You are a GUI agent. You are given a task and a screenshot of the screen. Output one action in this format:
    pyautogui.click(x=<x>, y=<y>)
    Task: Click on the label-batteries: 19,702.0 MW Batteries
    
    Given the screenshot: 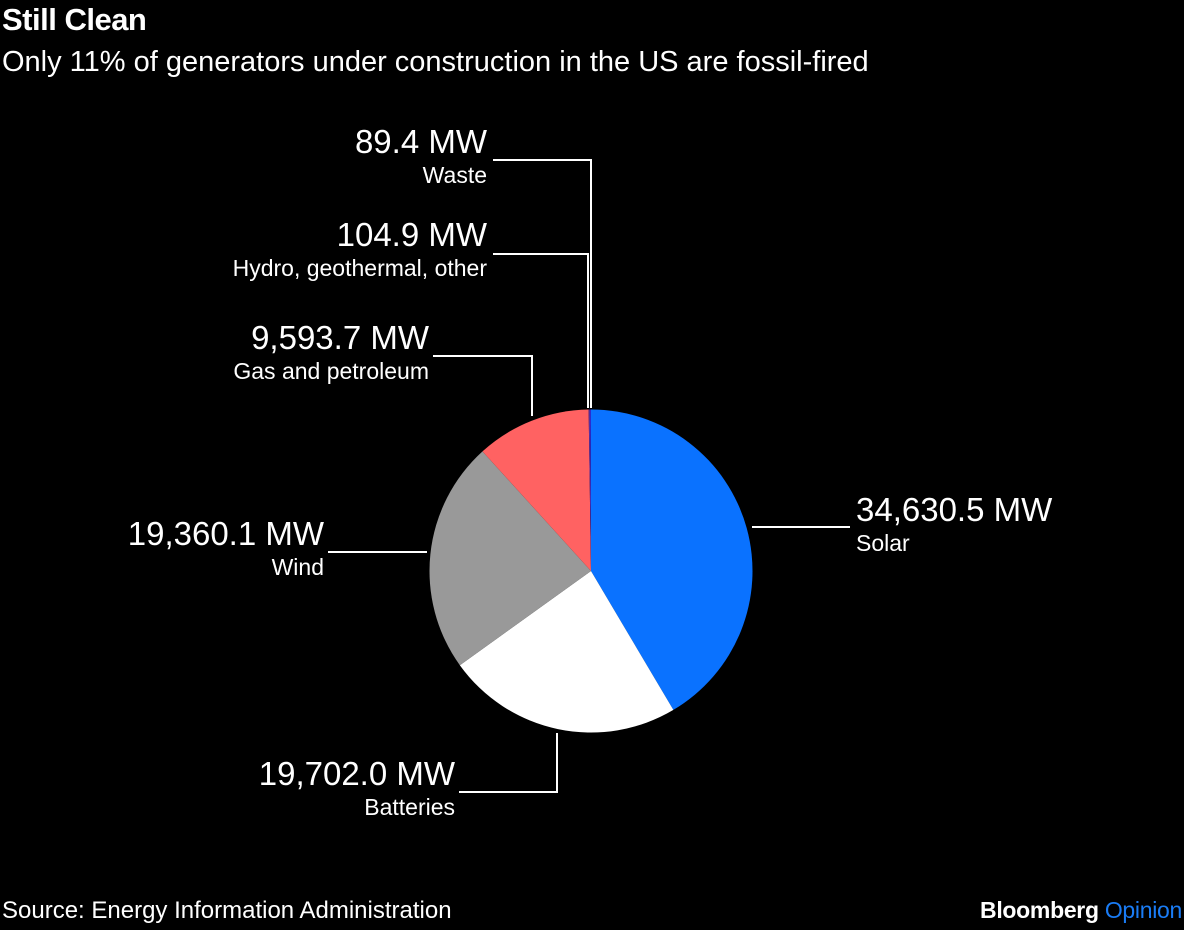 What is the action you would take?
    pyautogui.click(x=357, y=788)
    